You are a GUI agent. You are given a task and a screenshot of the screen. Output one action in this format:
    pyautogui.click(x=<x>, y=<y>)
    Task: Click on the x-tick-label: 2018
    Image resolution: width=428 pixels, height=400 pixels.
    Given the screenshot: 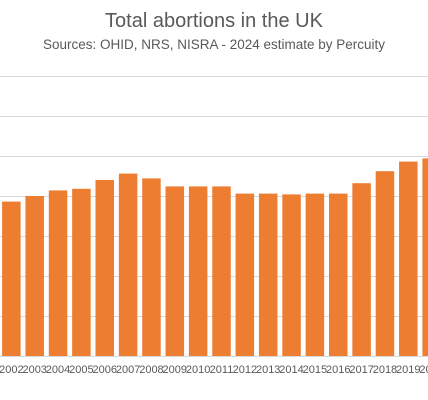 What is the action you would take?
    pyautogui.click(x=385, y=370)
    